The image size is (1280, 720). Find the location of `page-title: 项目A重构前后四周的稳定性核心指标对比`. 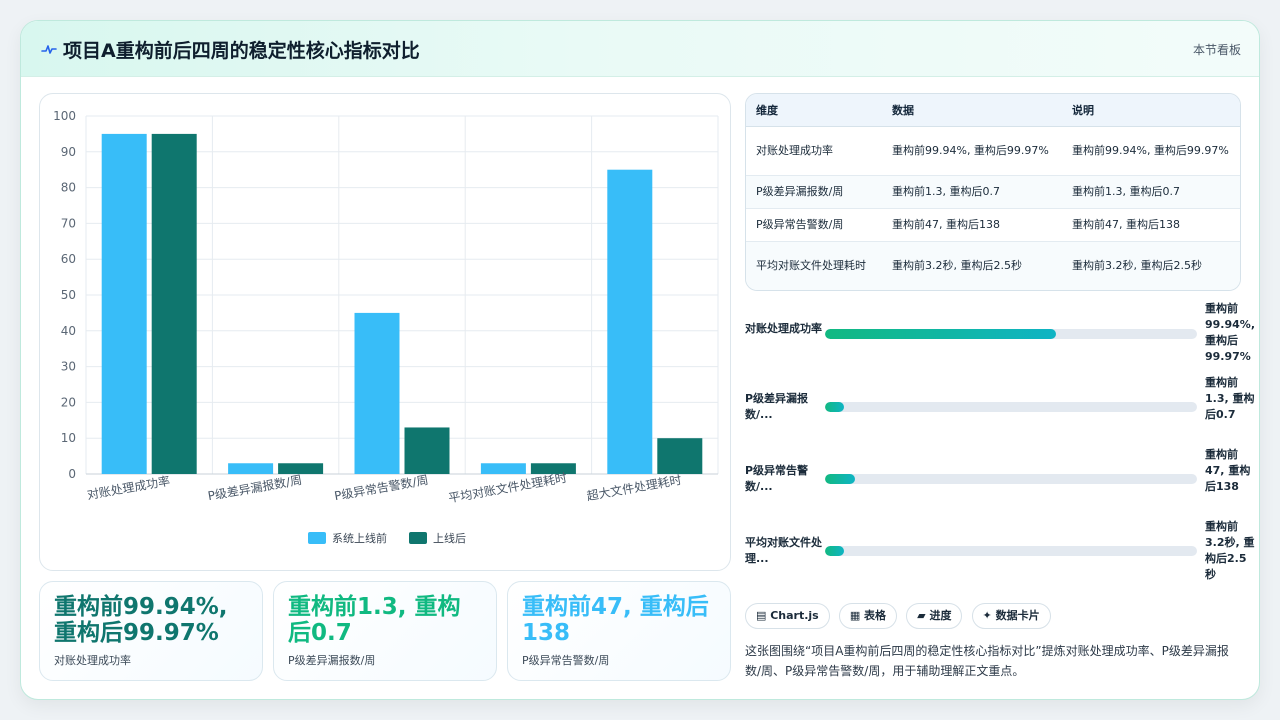

page-title: 项目A重构前后四周的稳定性核心指标对比 is located at coordinates (241, 51).